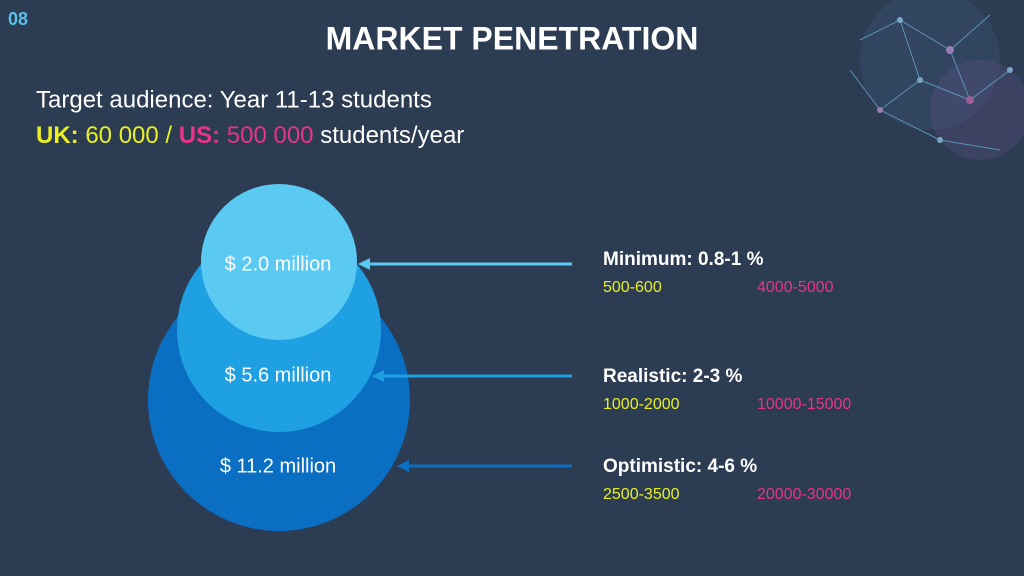 This screenshot has height=576, width=1024. Describe the element at coordinates (278, 466) in the screenshot. I see `circle-label: $ 11.2 million` at that location.